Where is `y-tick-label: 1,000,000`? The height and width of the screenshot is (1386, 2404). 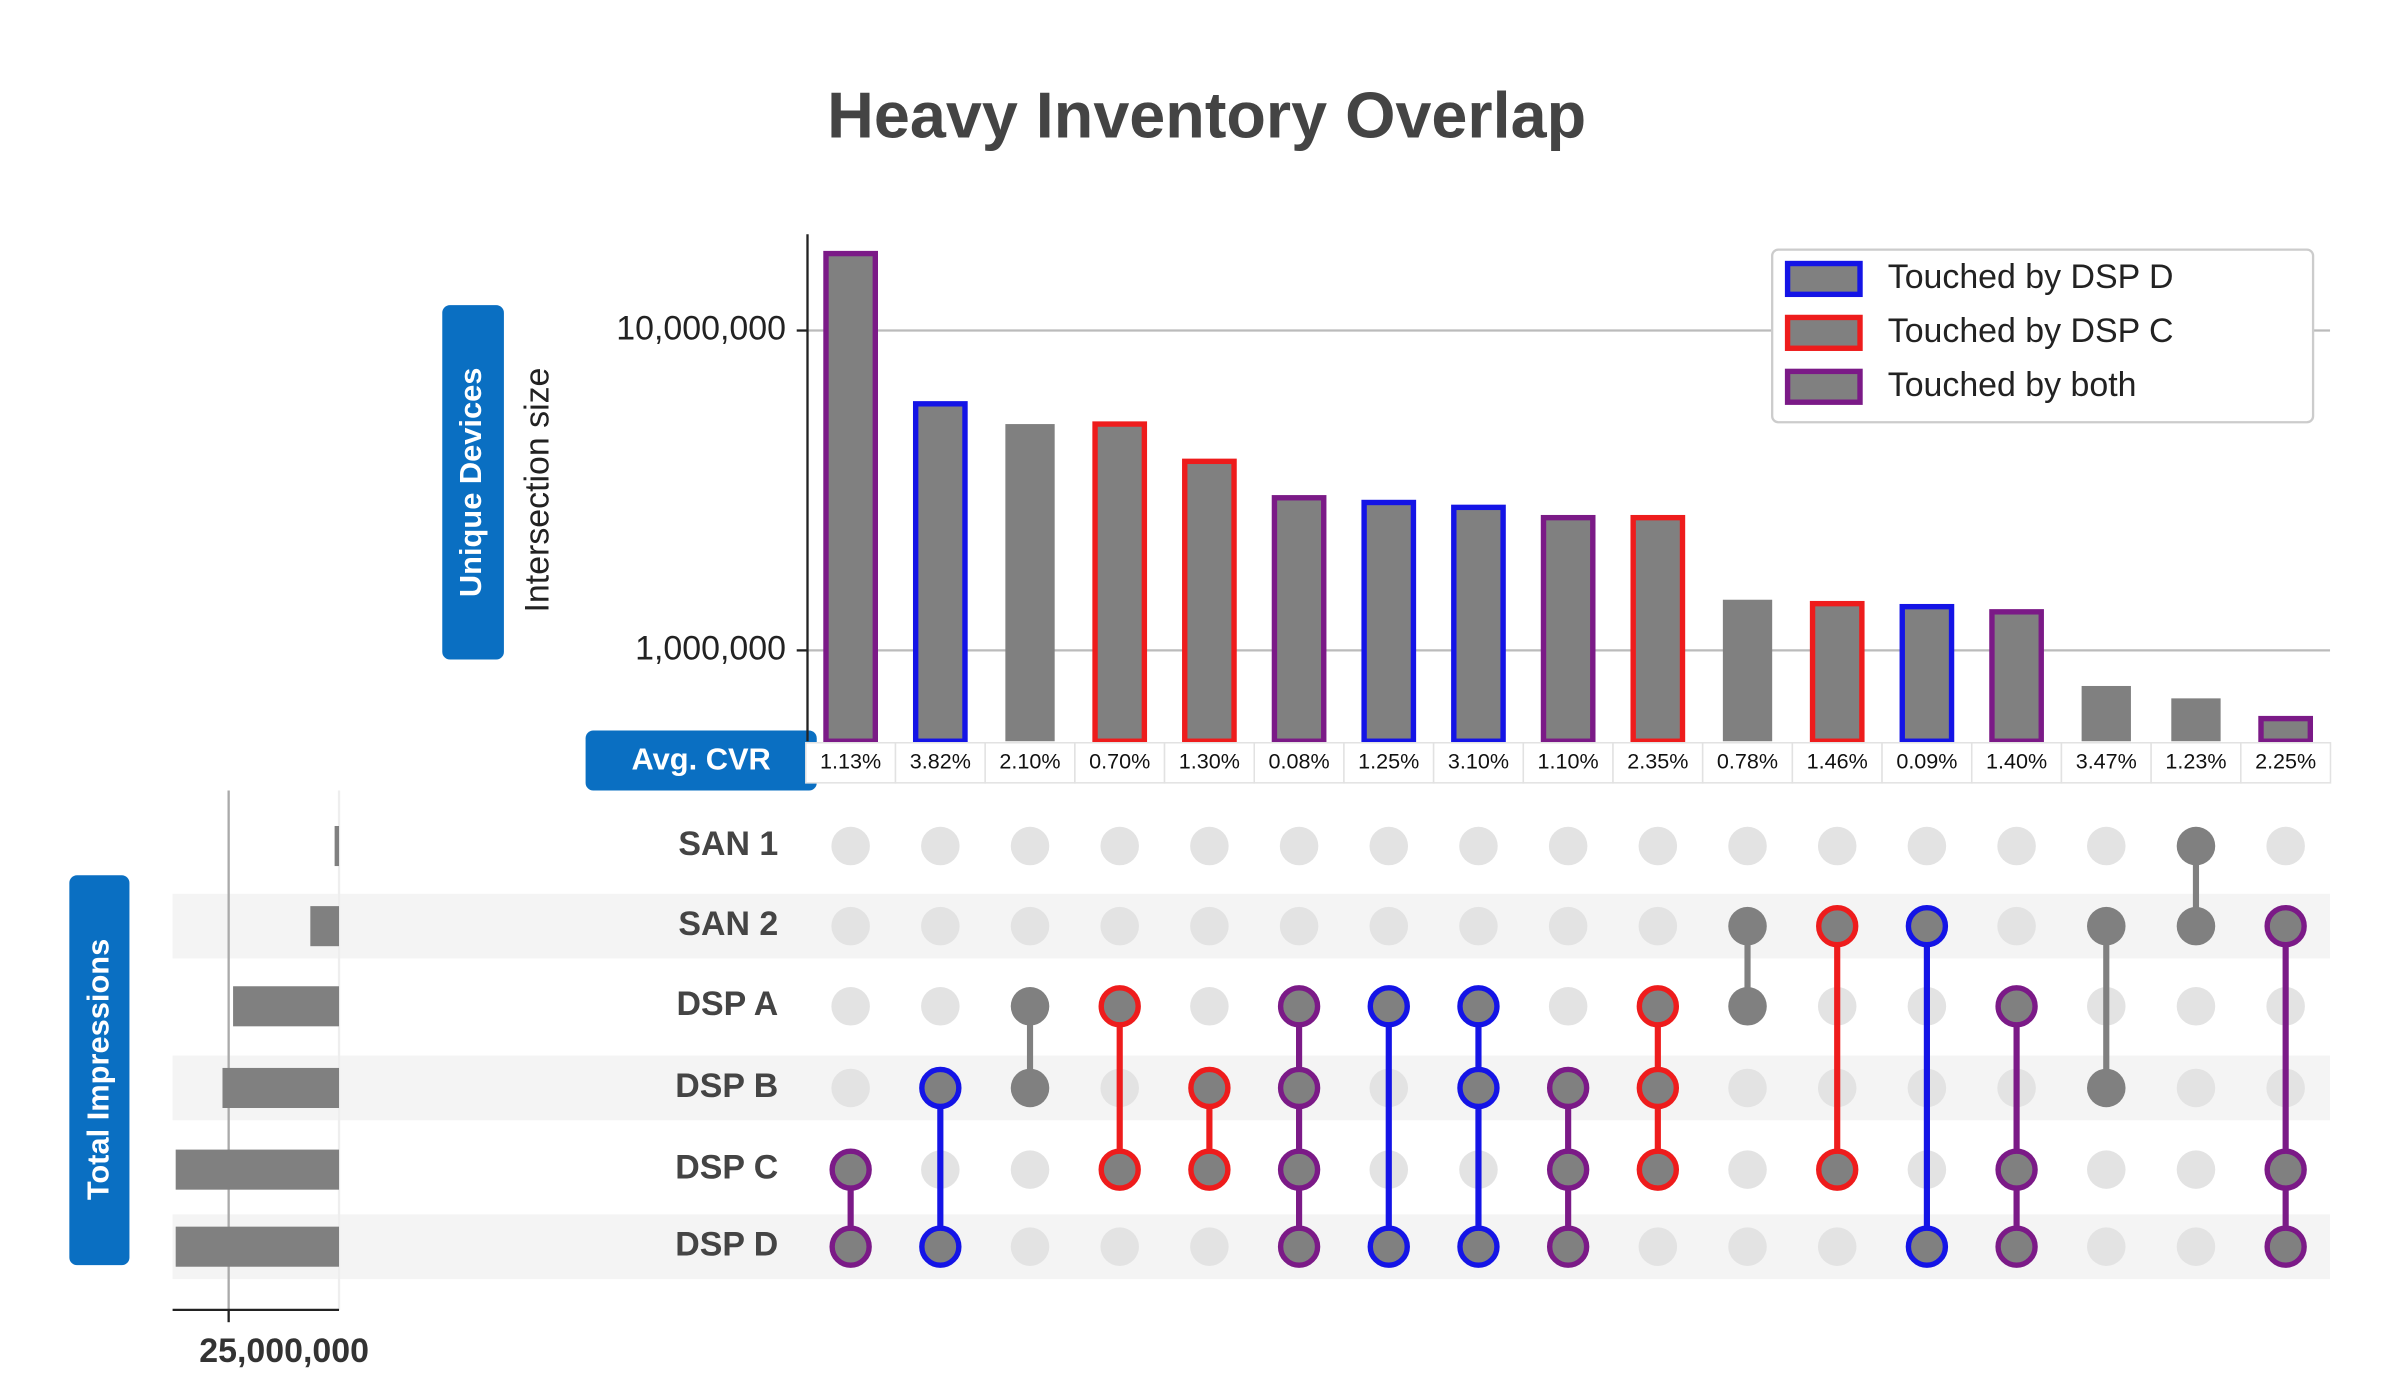
y-tick-label: 1,000,000 is located at coordinates (710, 648).